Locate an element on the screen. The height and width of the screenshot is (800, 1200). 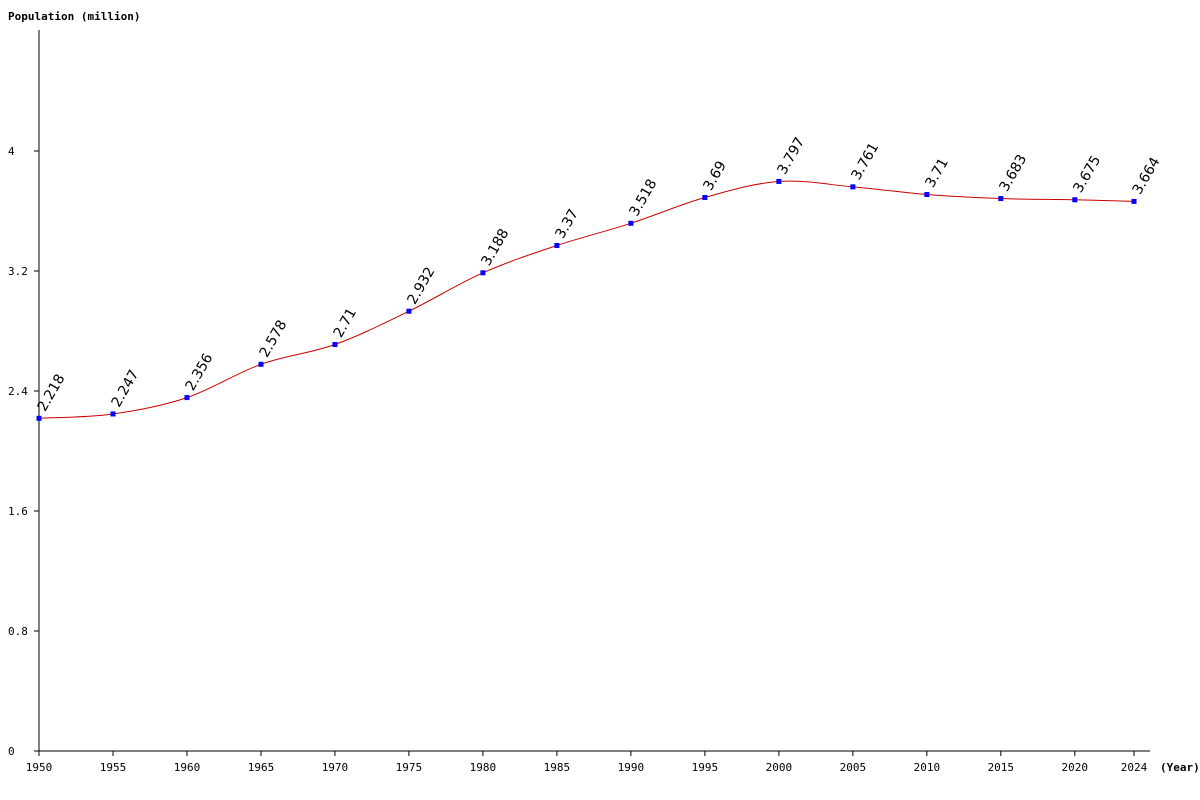
y-axis-title: Population (million) is located at coordinates (74, 16).